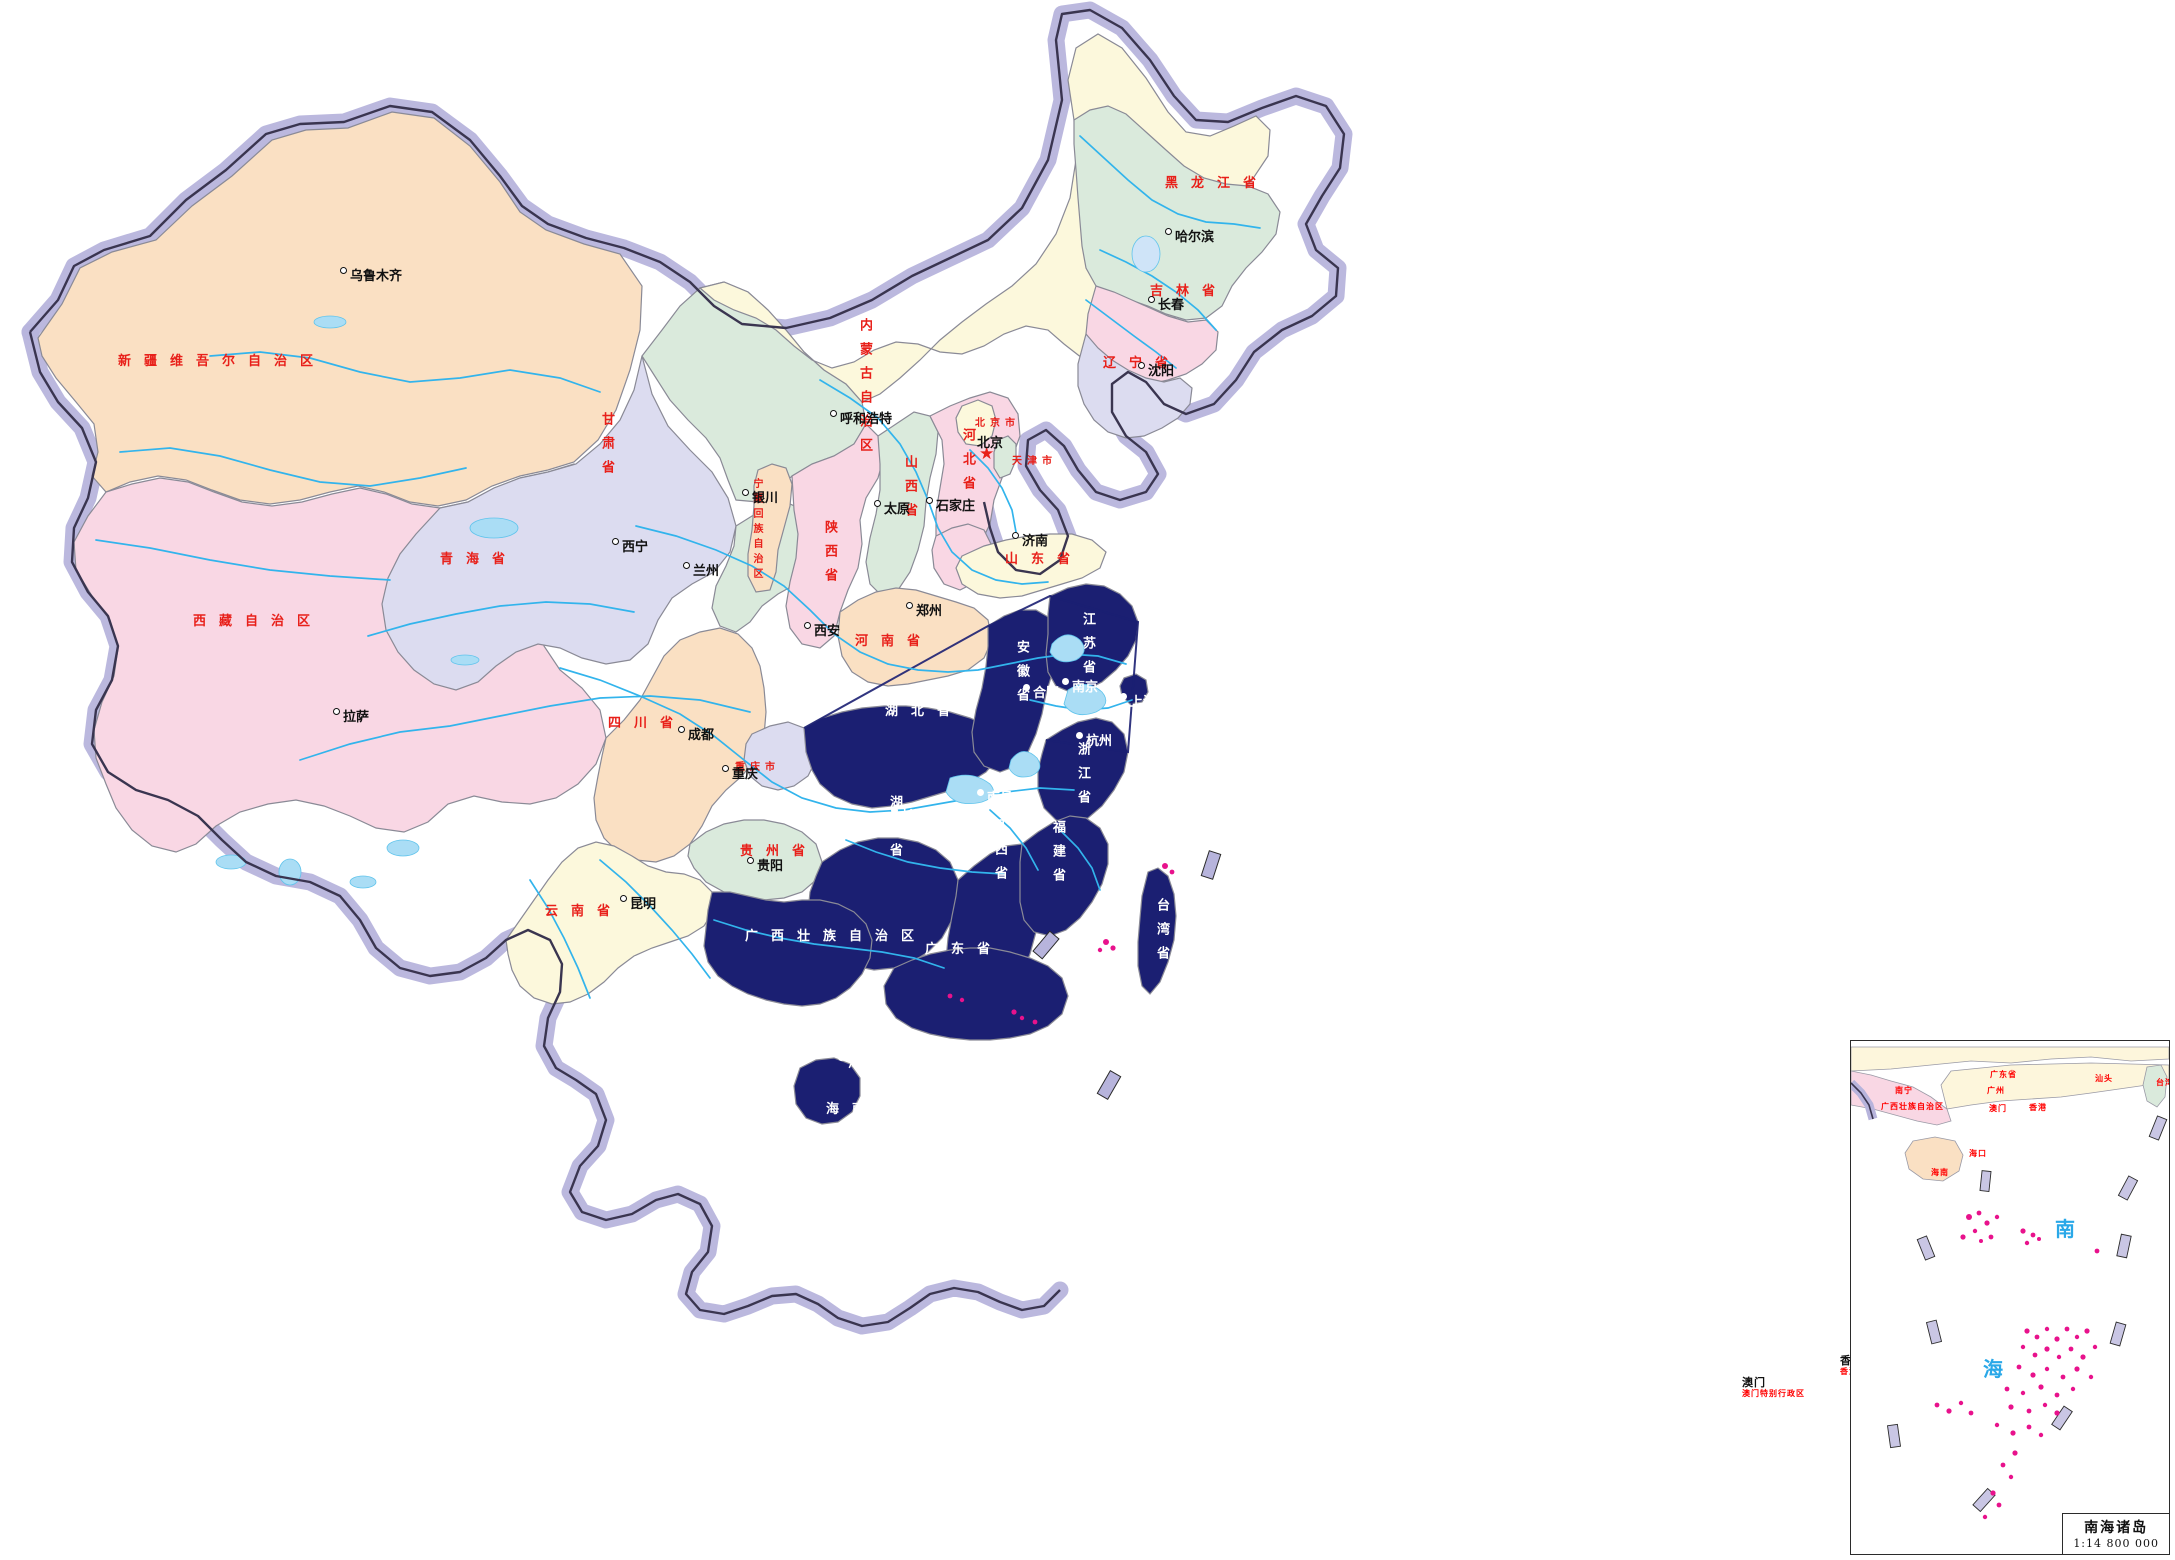 The width and height of the screenshot is (2175, 1560). I want to click on inset-scale-text: 1:14 800 000, so click(2116, 1543).